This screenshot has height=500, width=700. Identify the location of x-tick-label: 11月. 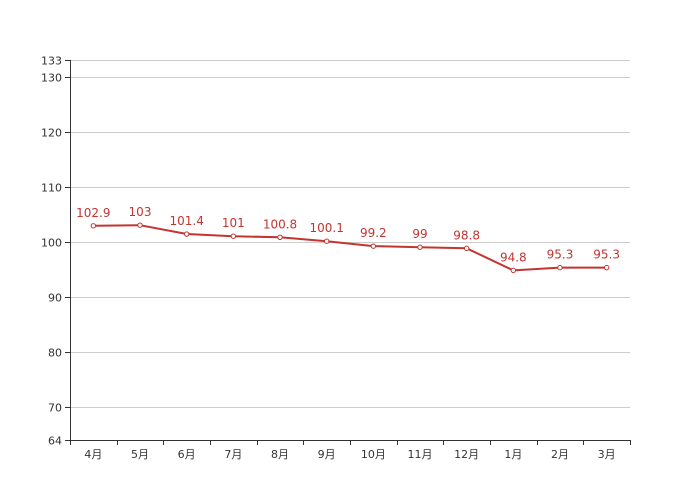
(420, 454).